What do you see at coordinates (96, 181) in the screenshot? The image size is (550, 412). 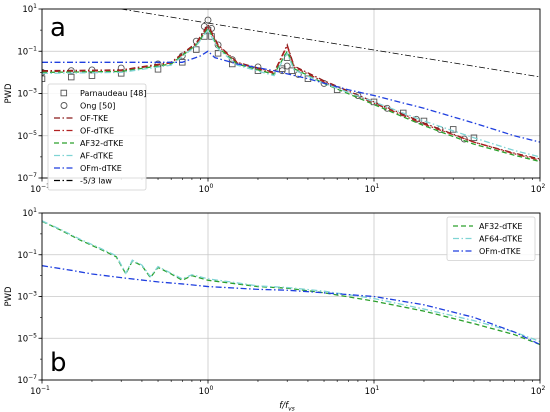 I see `legend-entry: -5/3 law` at bounding box center [96, 181].